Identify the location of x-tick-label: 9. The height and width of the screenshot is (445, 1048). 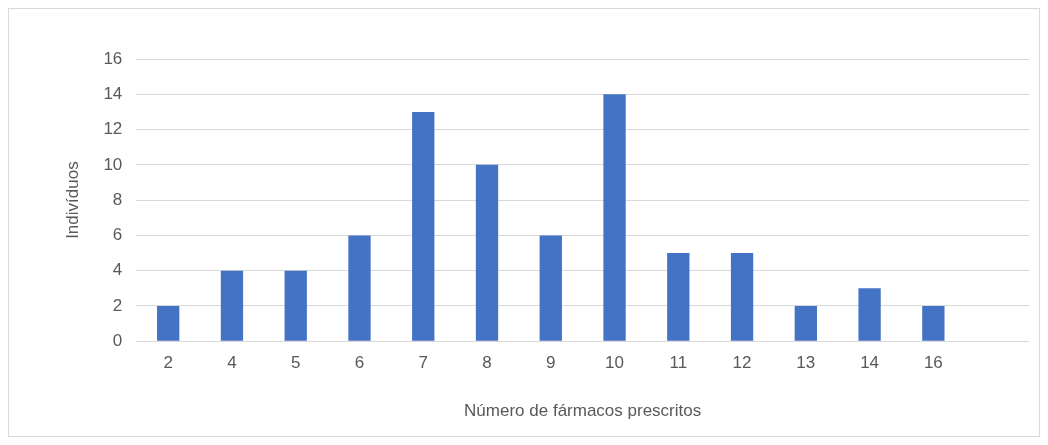
(551, 363).